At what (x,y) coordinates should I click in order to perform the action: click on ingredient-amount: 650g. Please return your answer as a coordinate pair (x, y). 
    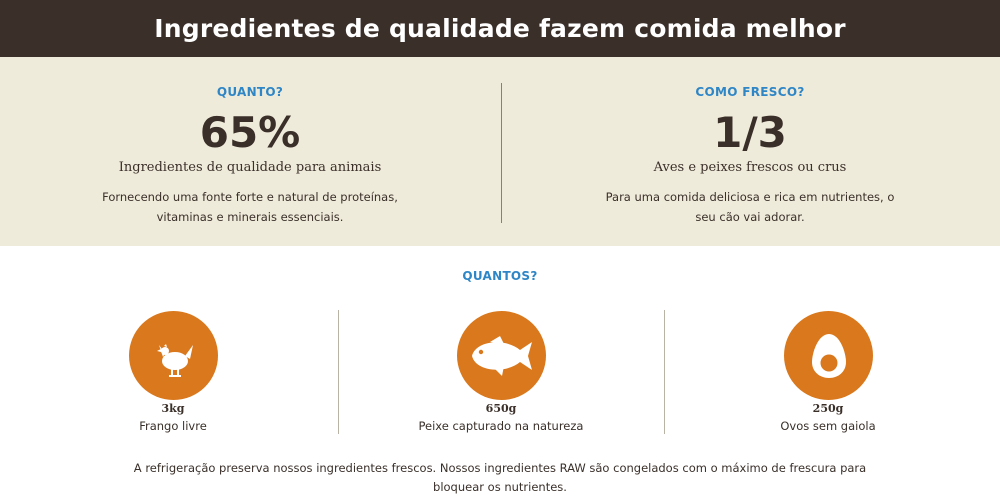
    Looking at the image, I should click on (501, 408).